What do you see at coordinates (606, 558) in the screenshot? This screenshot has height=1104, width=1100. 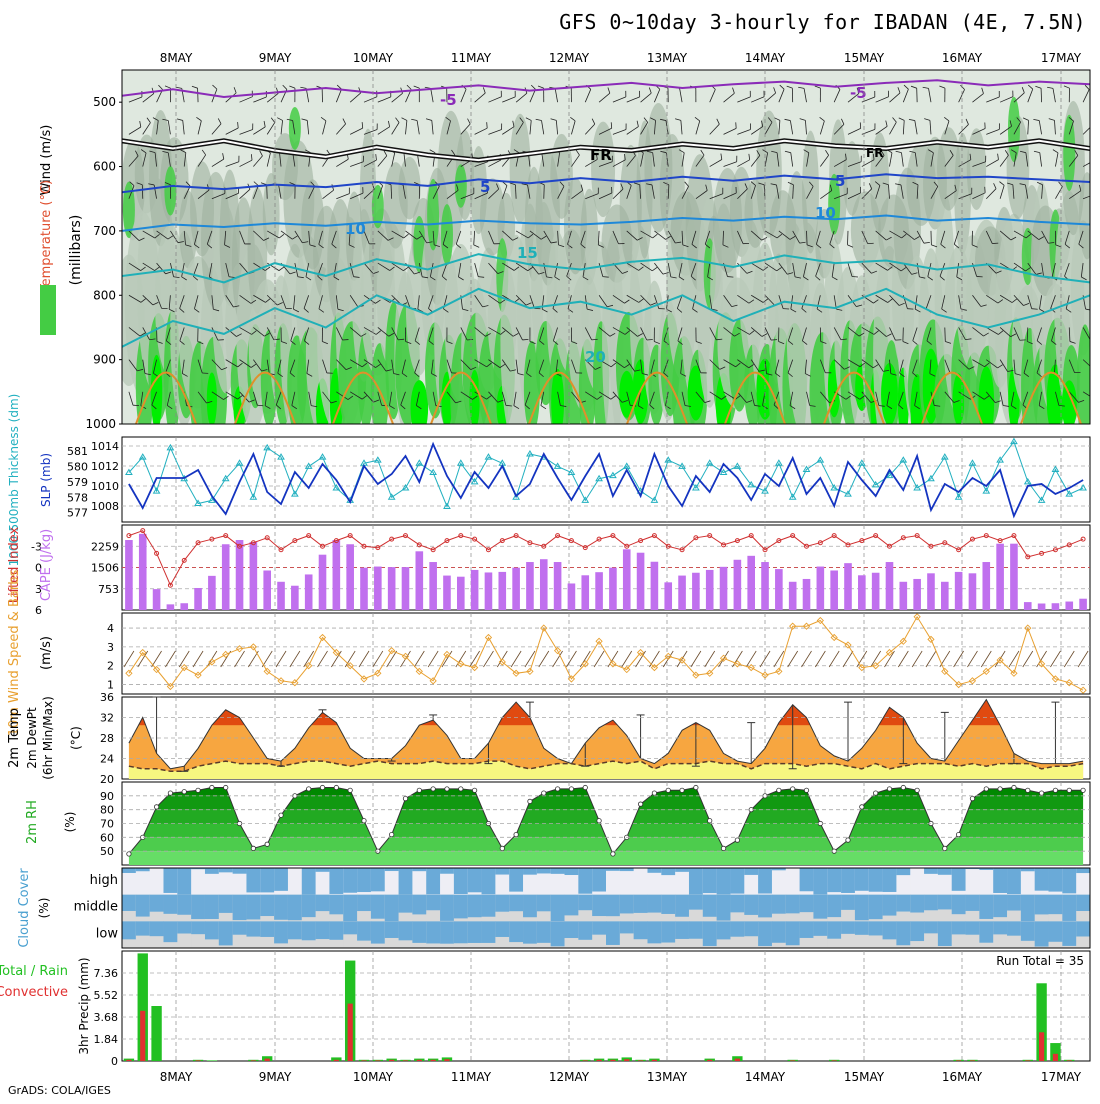 I see `lifted-index-line` at bounding box center [606, 558].